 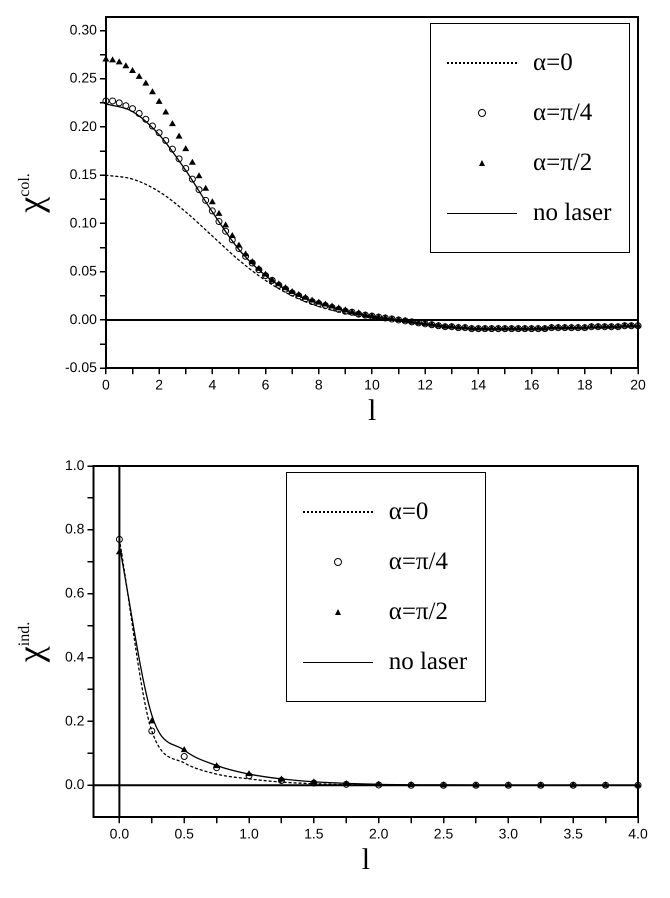 What do you see at coordinates (74, 784) in the screenshot?
I see `y-tick-label: 0.0` at bounding box center [74, 784].